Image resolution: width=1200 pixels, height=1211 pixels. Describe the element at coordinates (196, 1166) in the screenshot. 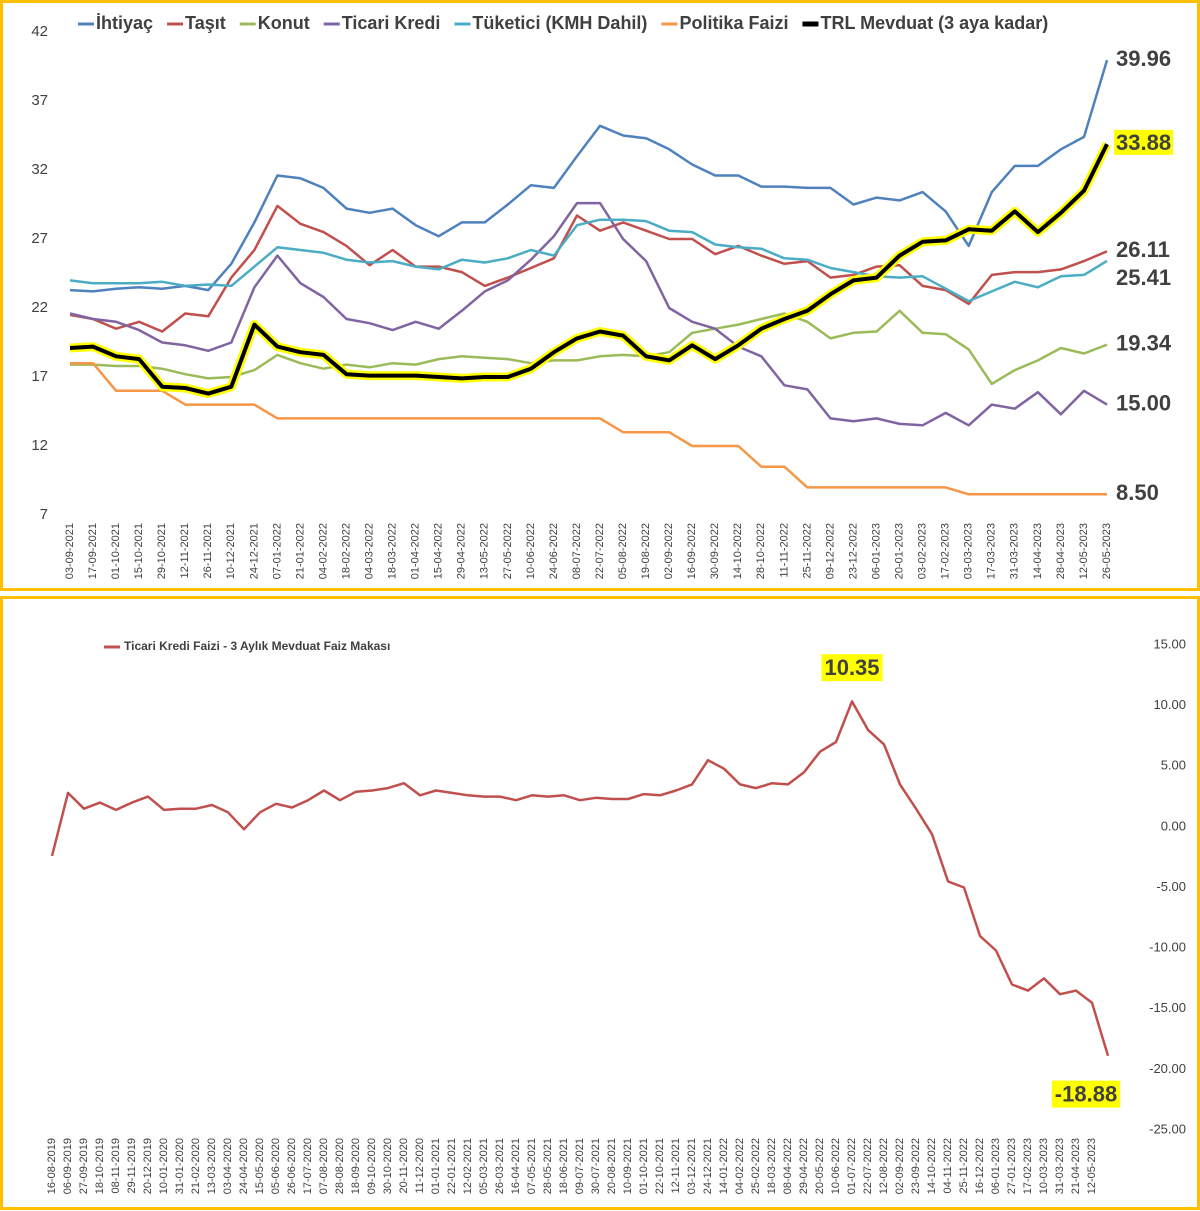

I see `x-tick-label: 21-02-2020` at that location.